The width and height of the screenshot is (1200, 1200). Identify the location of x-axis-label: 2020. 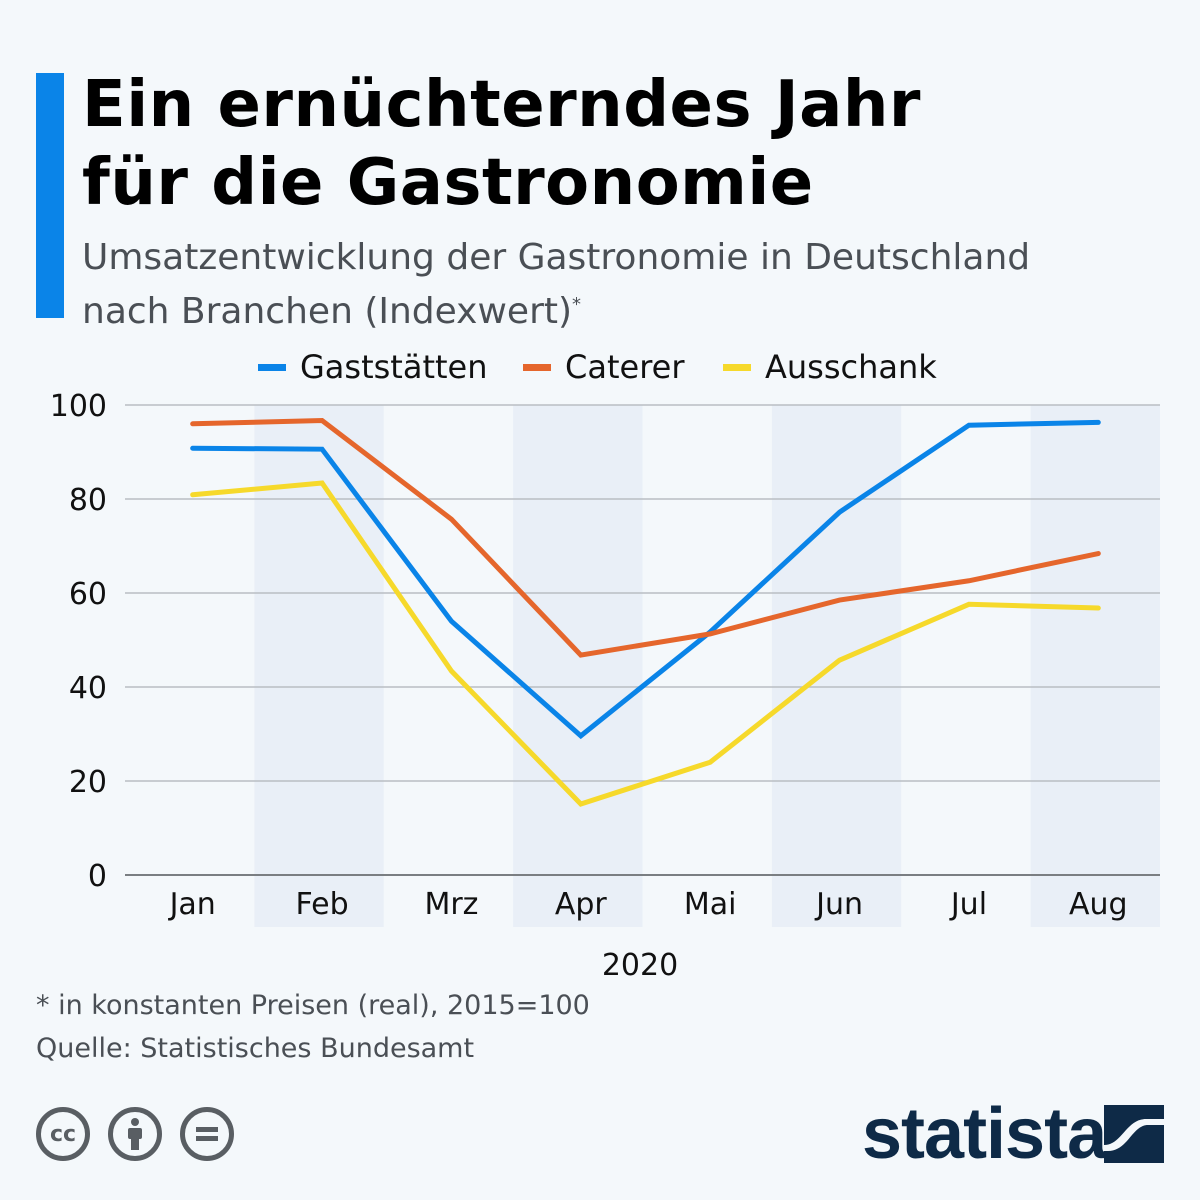
(640, 965).